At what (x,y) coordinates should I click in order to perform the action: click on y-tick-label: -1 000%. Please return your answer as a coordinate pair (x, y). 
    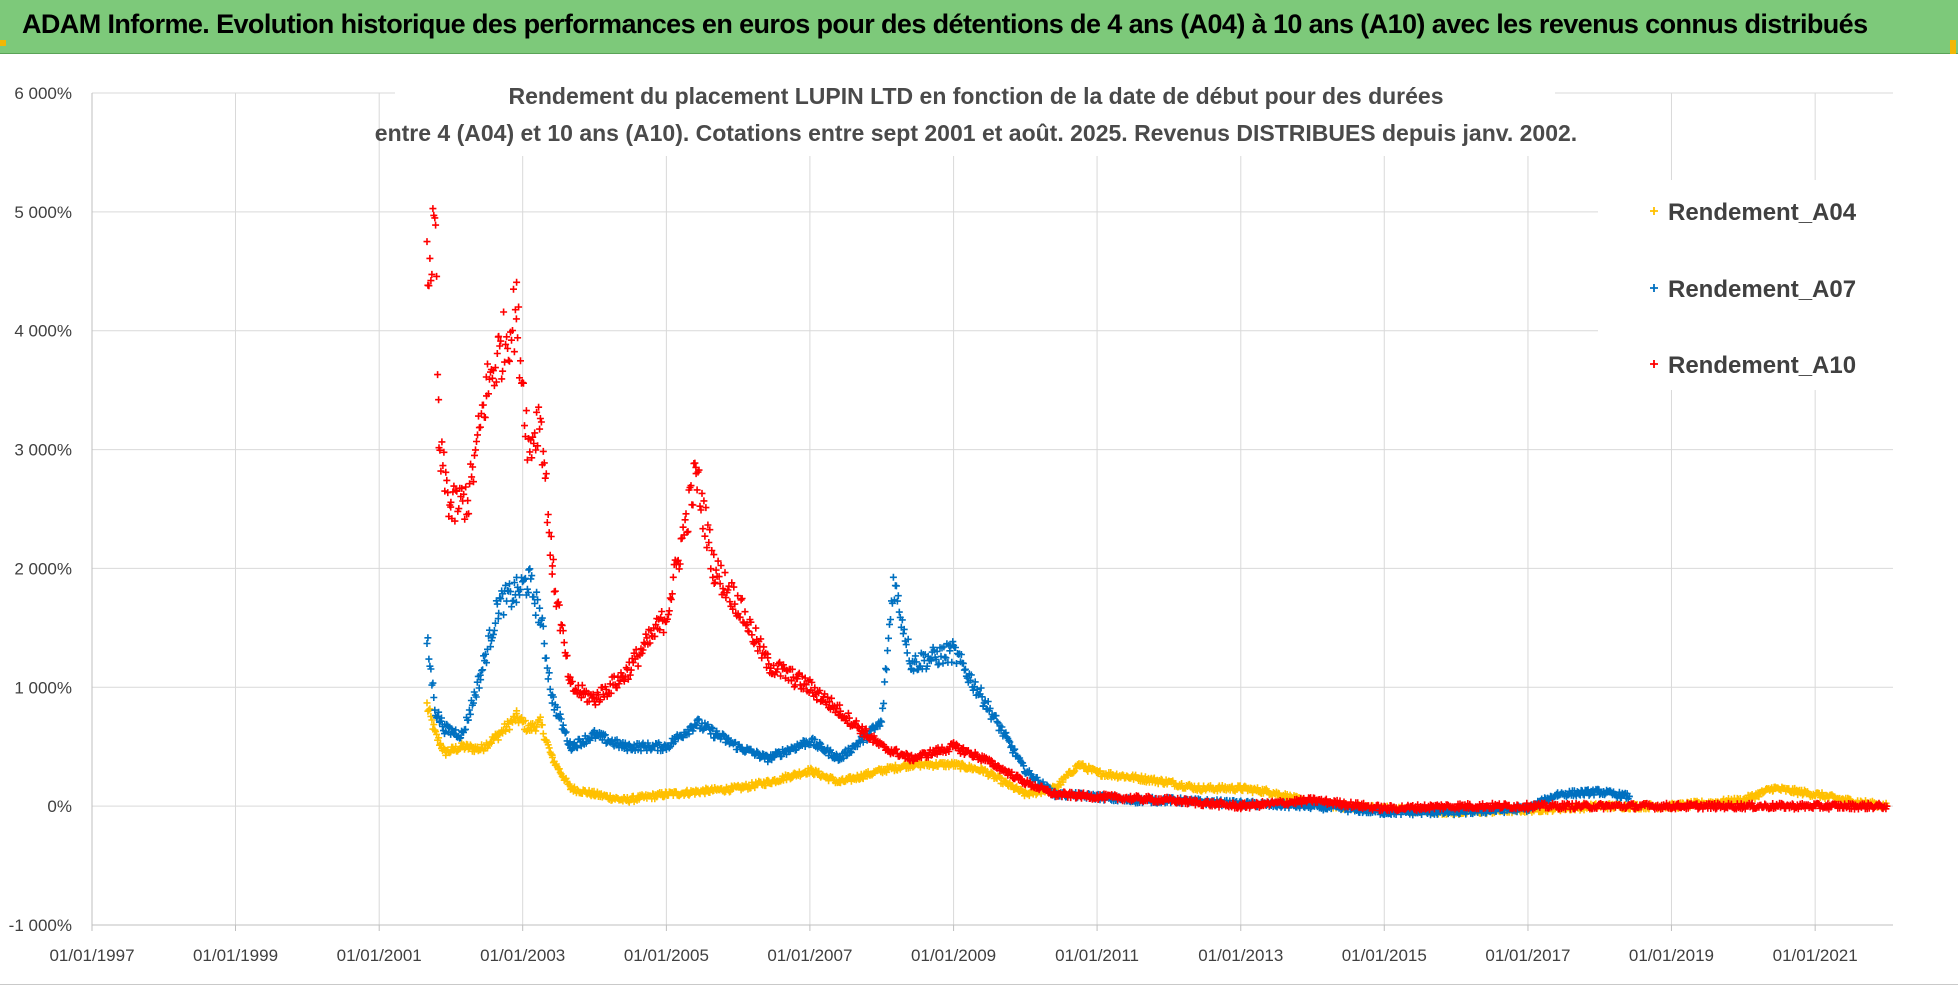
    Looking at the image, I should click on (40, 925).